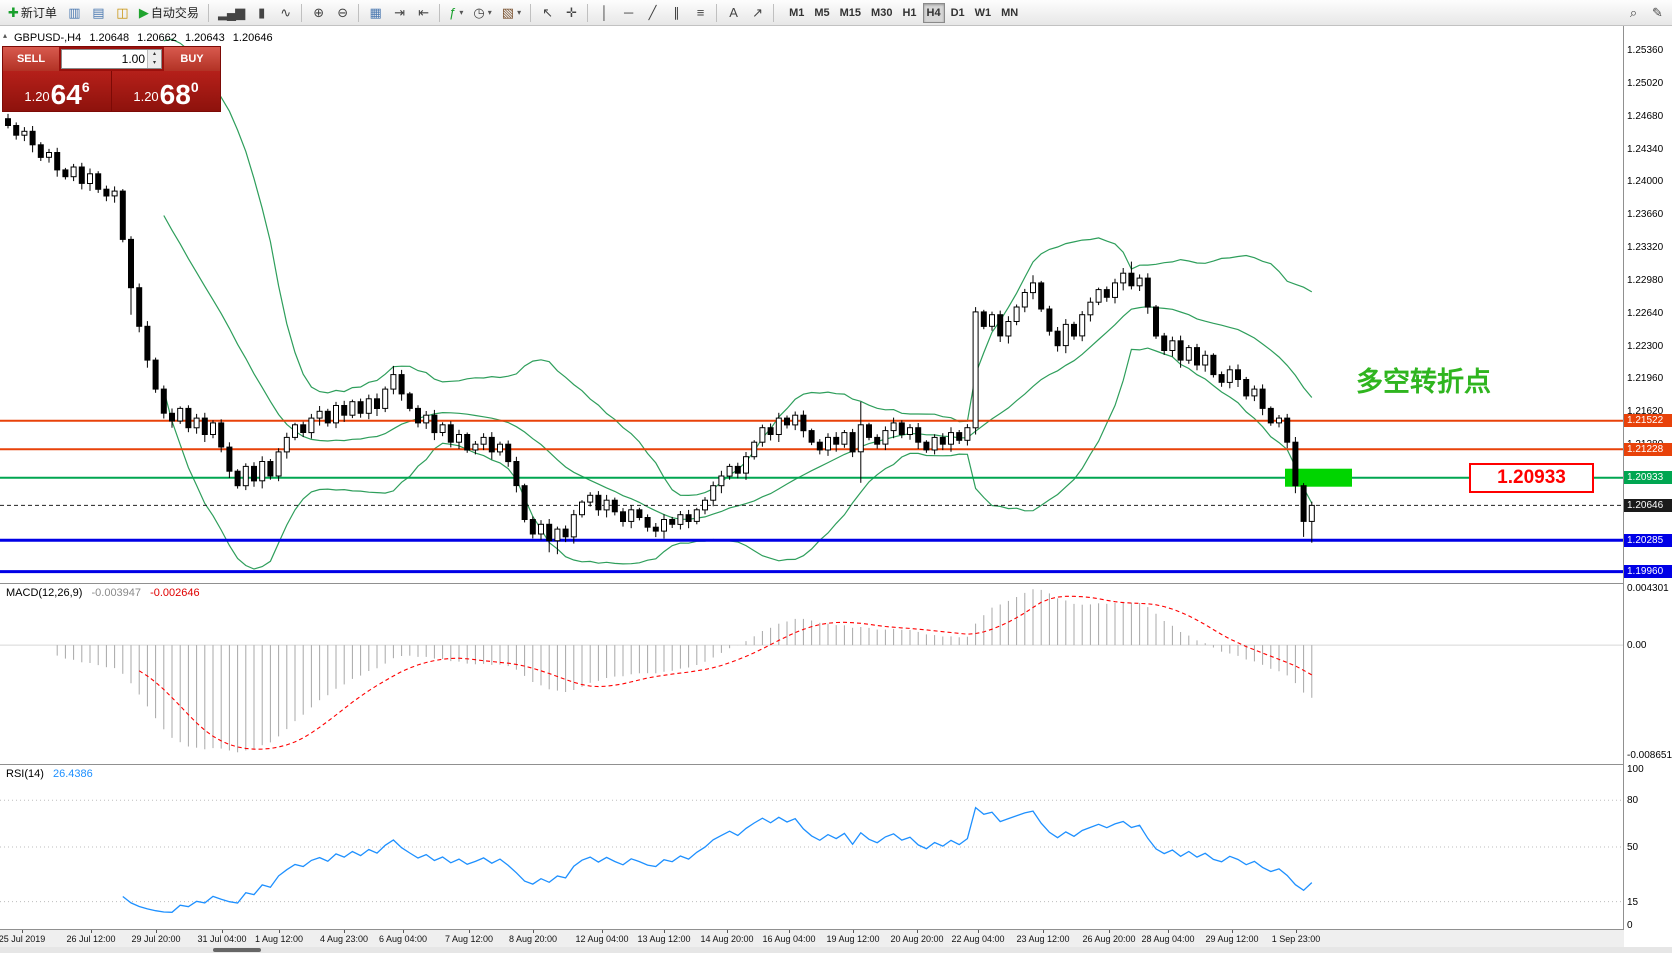  I want to click on templates-button: ▧ ▾, so click(511, 13).